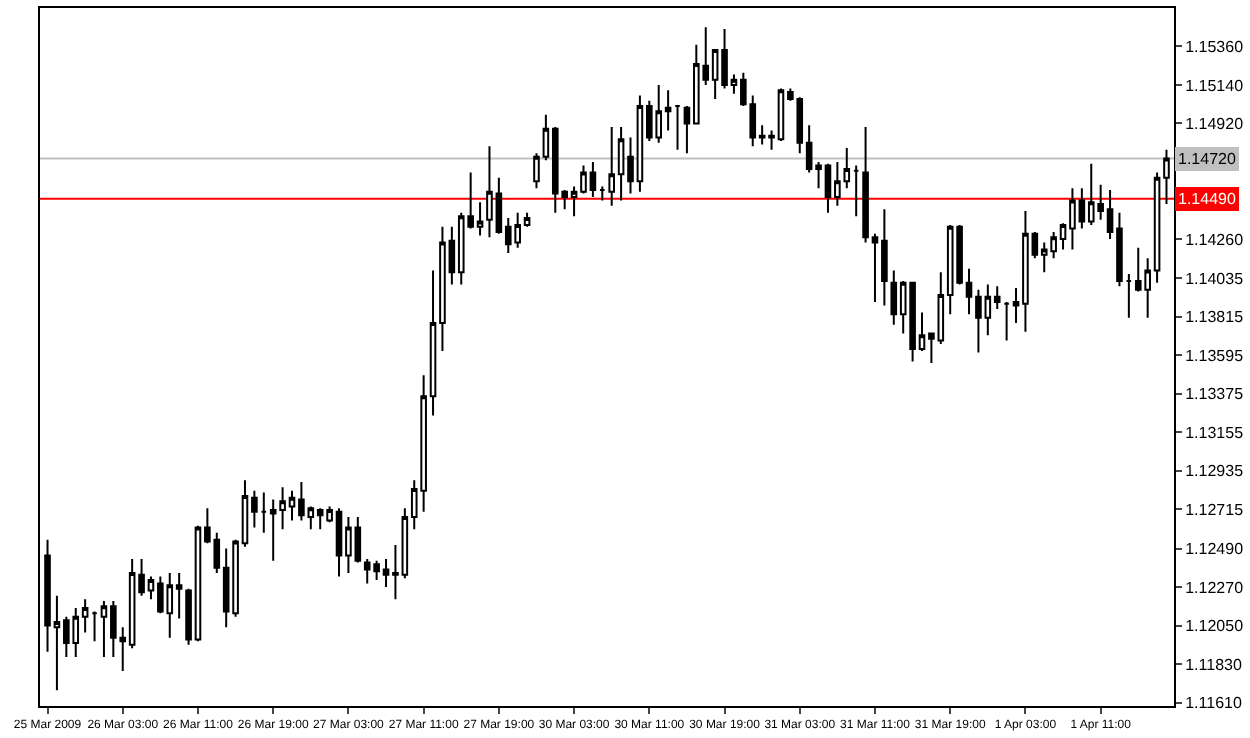 This screenshot has width=1250, height=738. Describe the element at coordinates (1207, 199) in the screenshot. I see `ref-line-label: 1.14490` at that location.